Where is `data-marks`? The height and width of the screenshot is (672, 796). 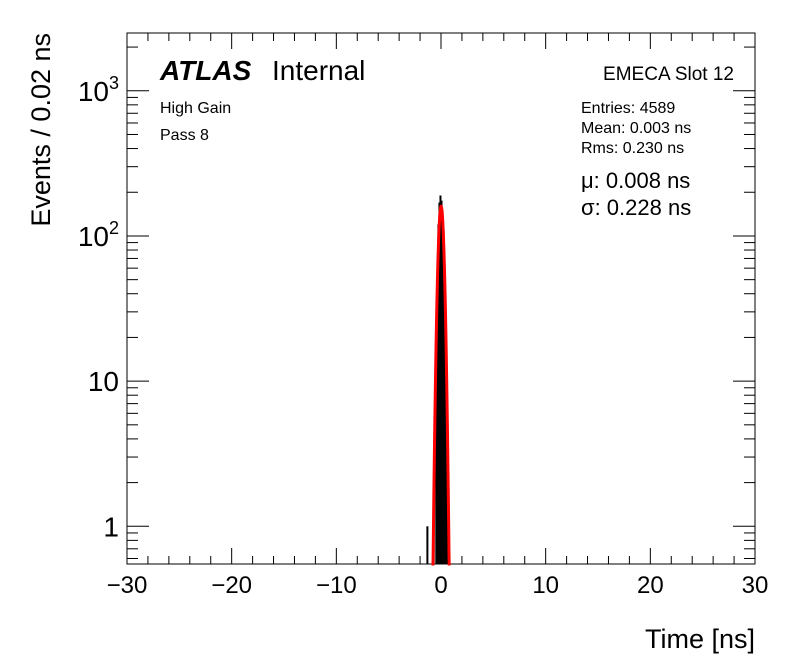
data-marks is located at coordinates (438, 380).